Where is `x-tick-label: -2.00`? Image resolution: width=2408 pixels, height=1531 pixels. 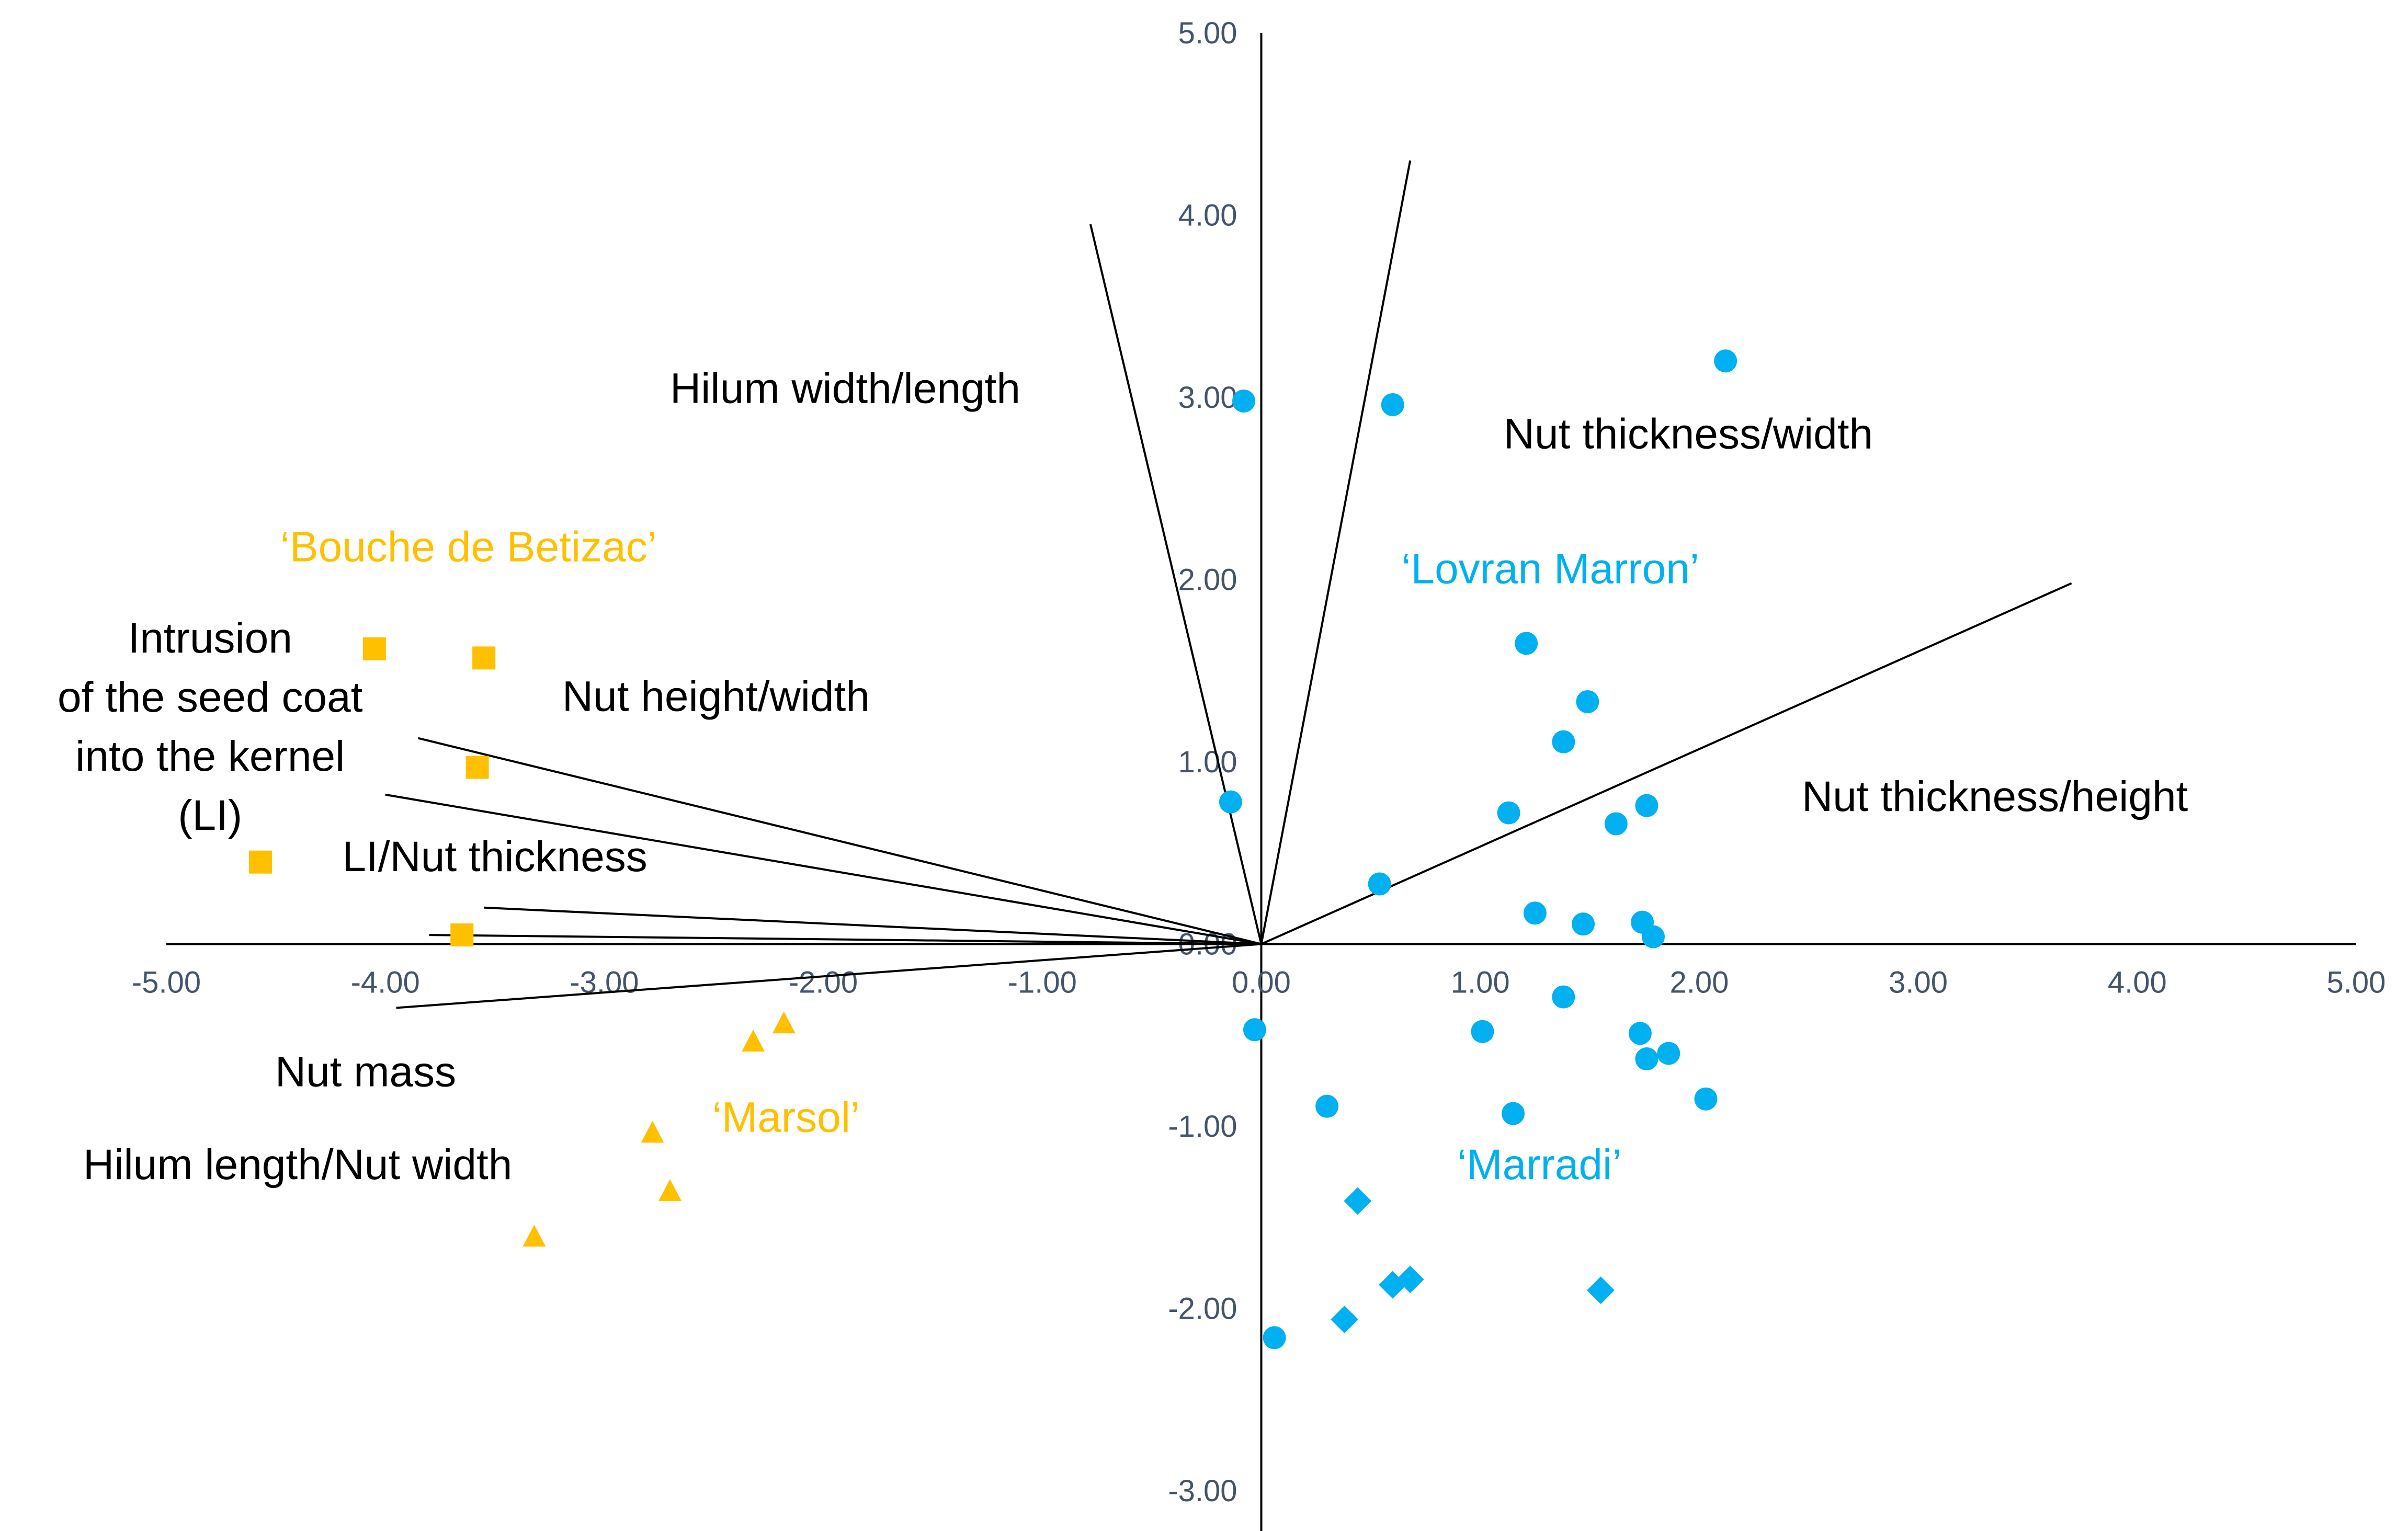 x-tick-label: -2.00 is located at coordinates (823, 983).